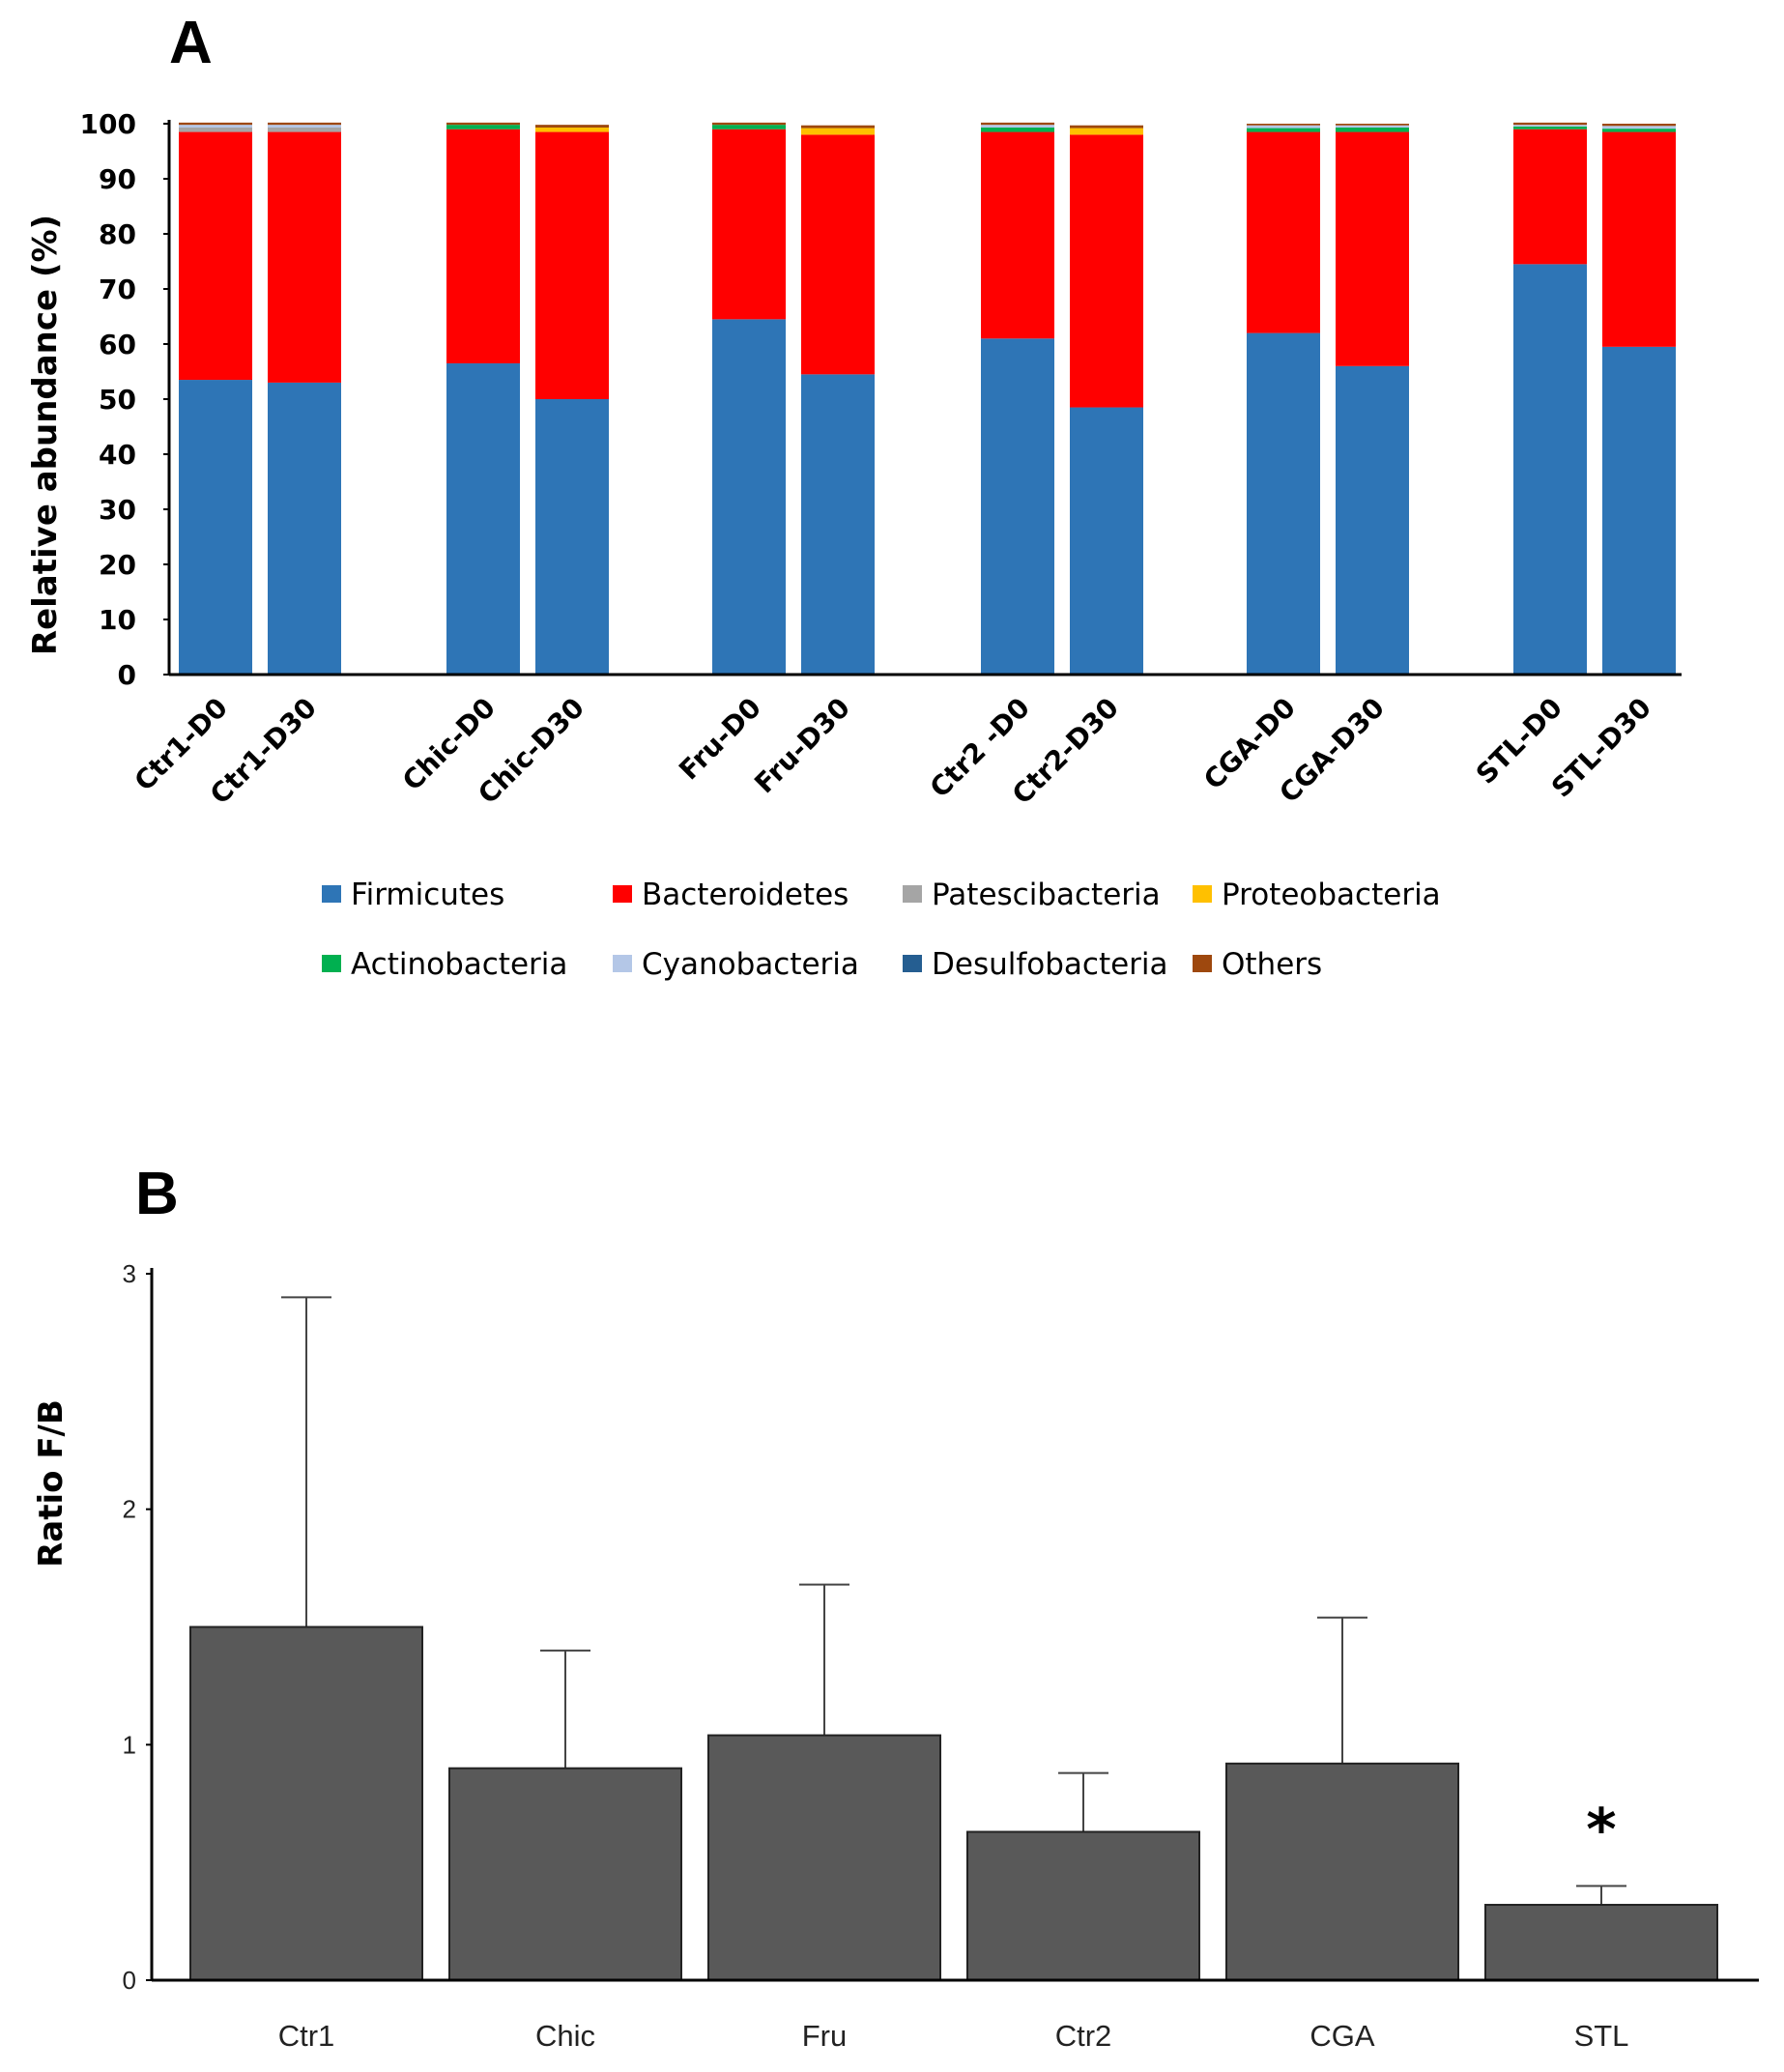 Image resolution: width=1784 pixels, height=2072 pixels. Describe the element at coordinates (825, 2036) in the screenshot. I see `x-tick-label-b: Fru` at that location.